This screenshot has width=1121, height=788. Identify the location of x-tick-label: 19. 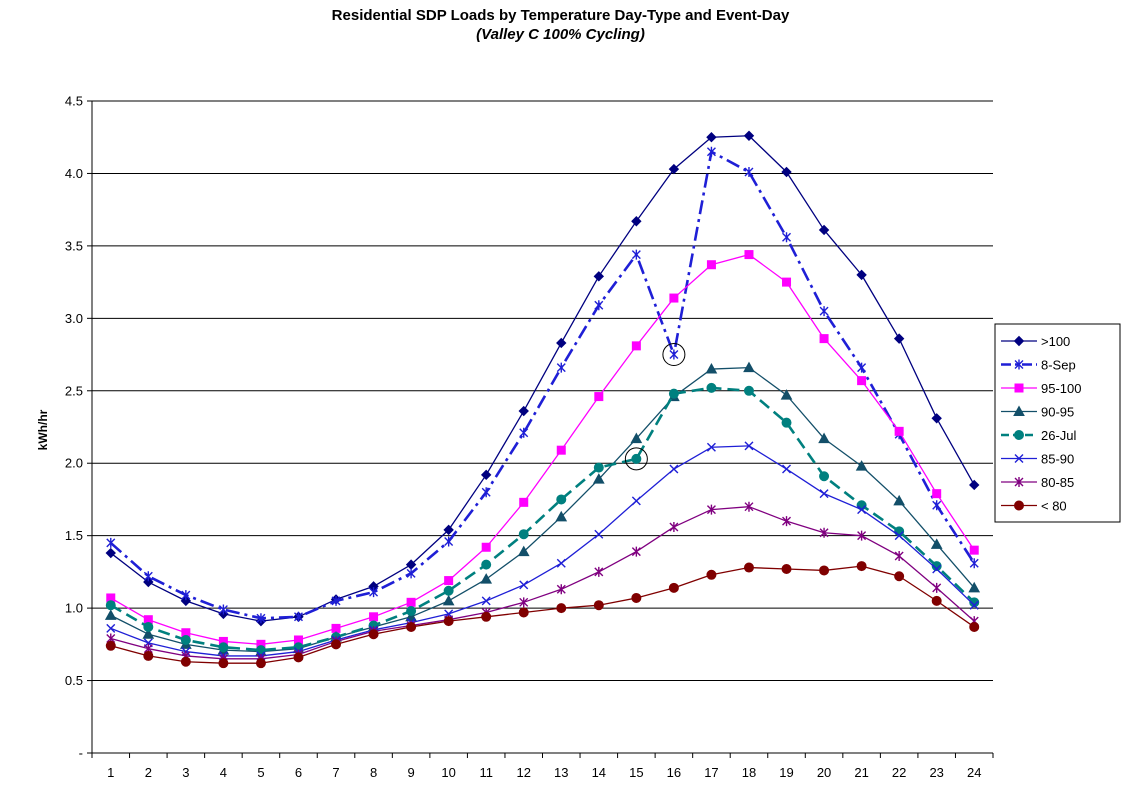
(786, 772).